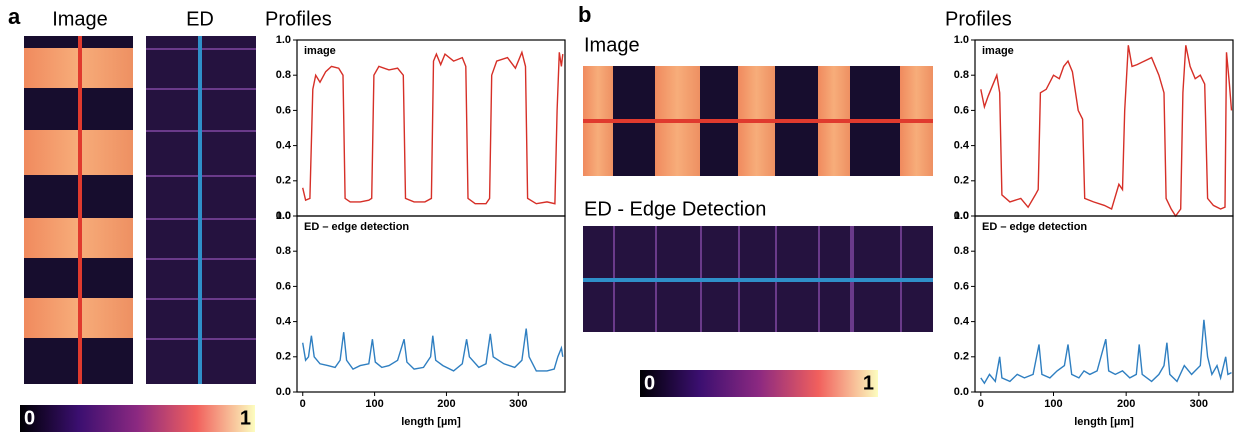 Image resolution: width=1244 pixels, height=441 pixels. I want to click on image-ed-b, so click(758, 279).